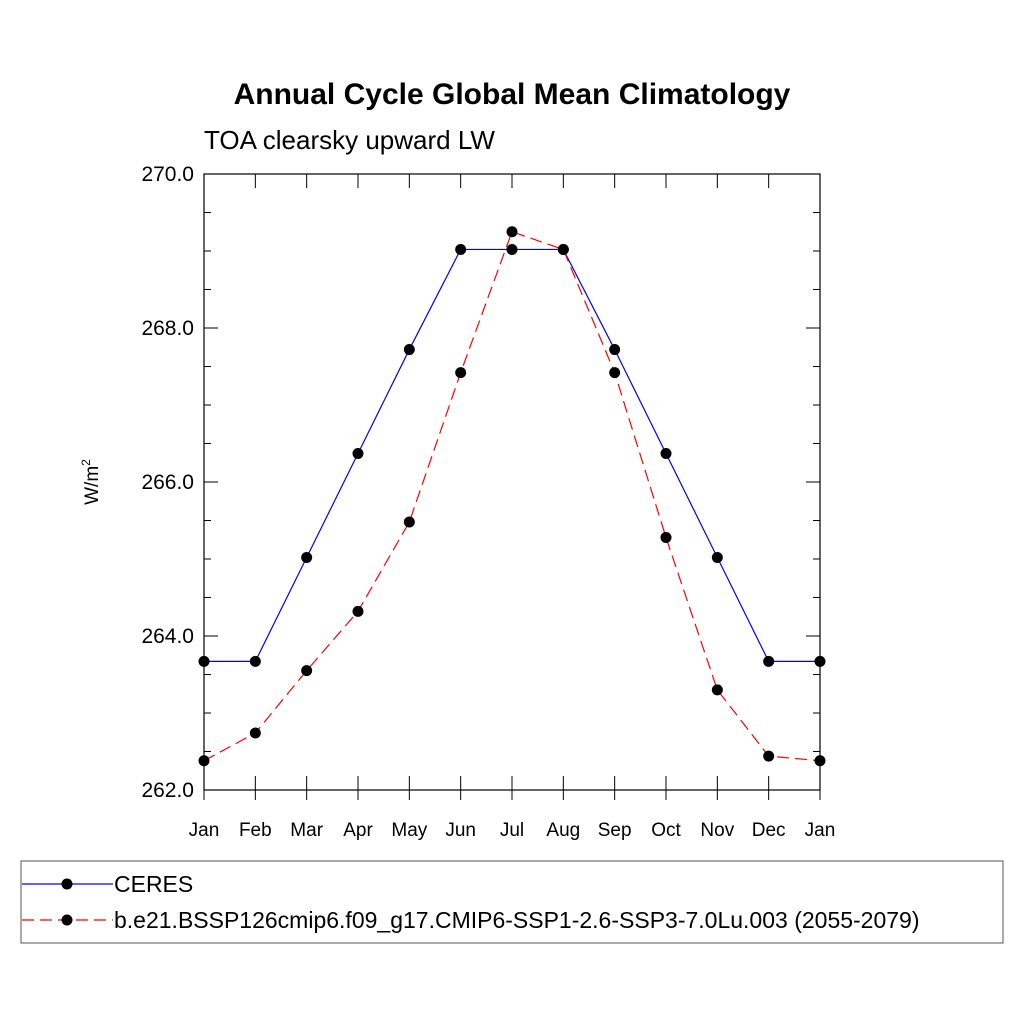  I want to click on x-tick-label: Mar, so click(306, 830).